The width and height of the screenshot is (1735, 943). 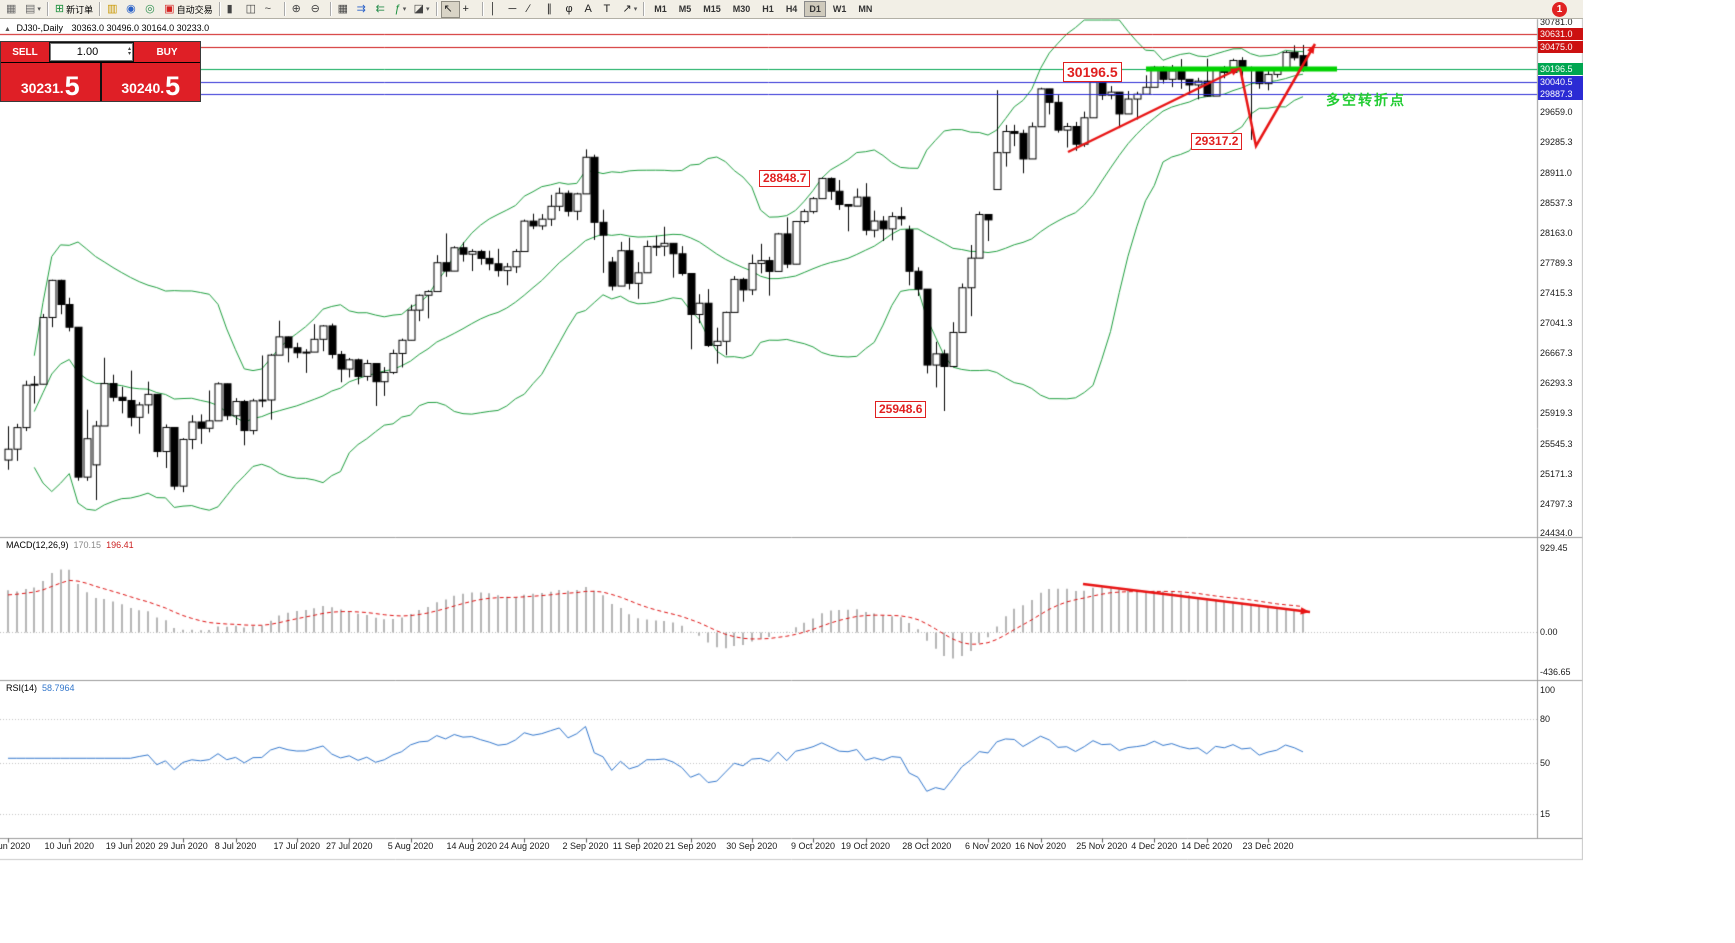 I want to click on label-button: T, so click(x=610, y=9).